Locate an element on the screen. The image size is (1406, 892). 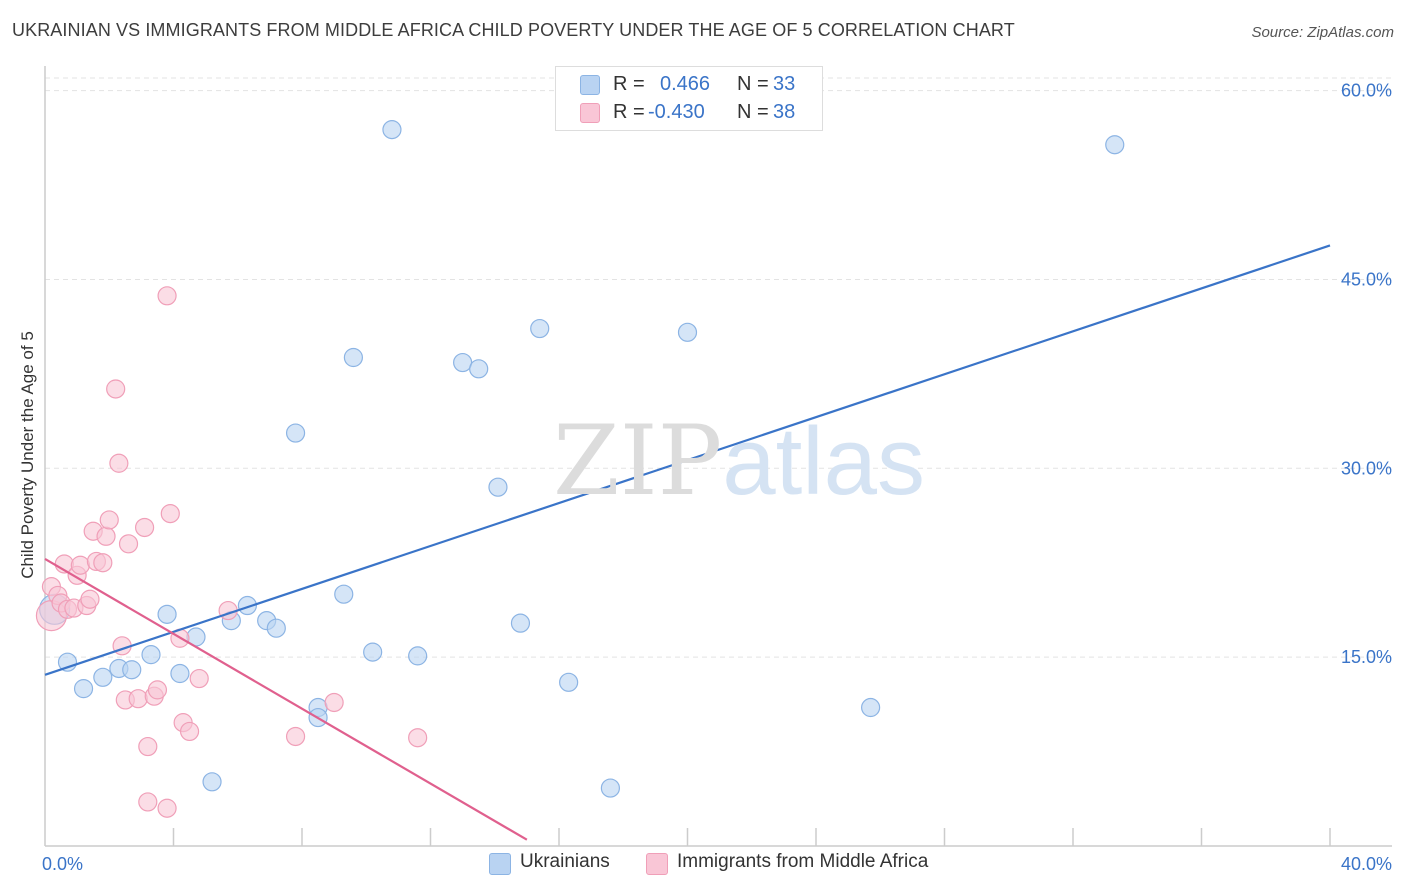
y-tick-label: 30.0% is located at coordinates (1366, 468).